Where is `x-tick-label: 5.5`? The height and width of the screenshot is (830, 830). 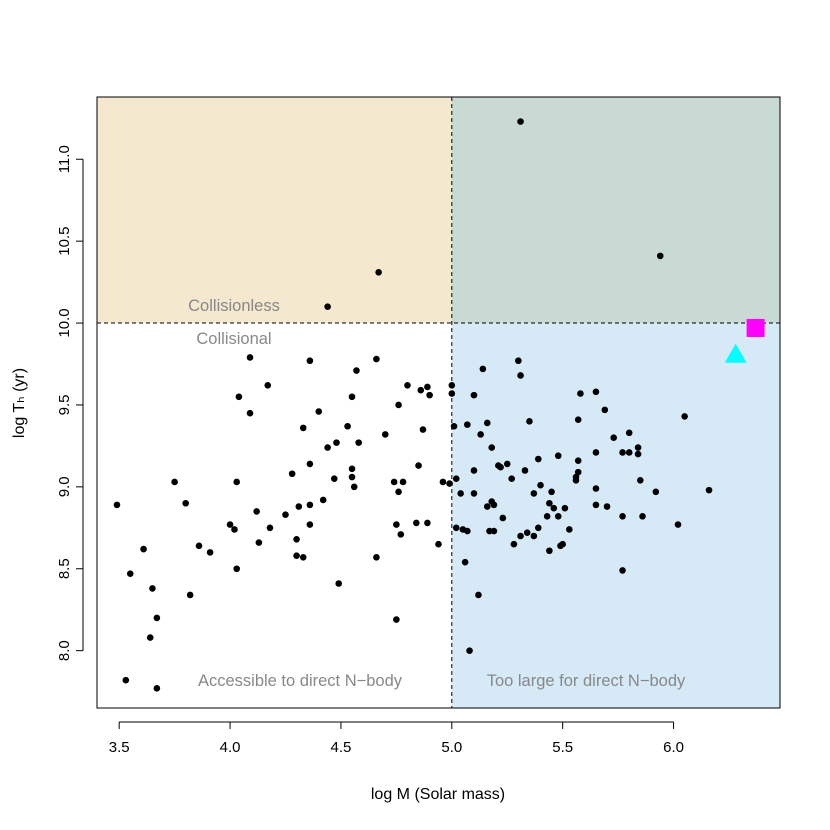
x-tick-label: 5.5 is located at coordinates (562, 747).